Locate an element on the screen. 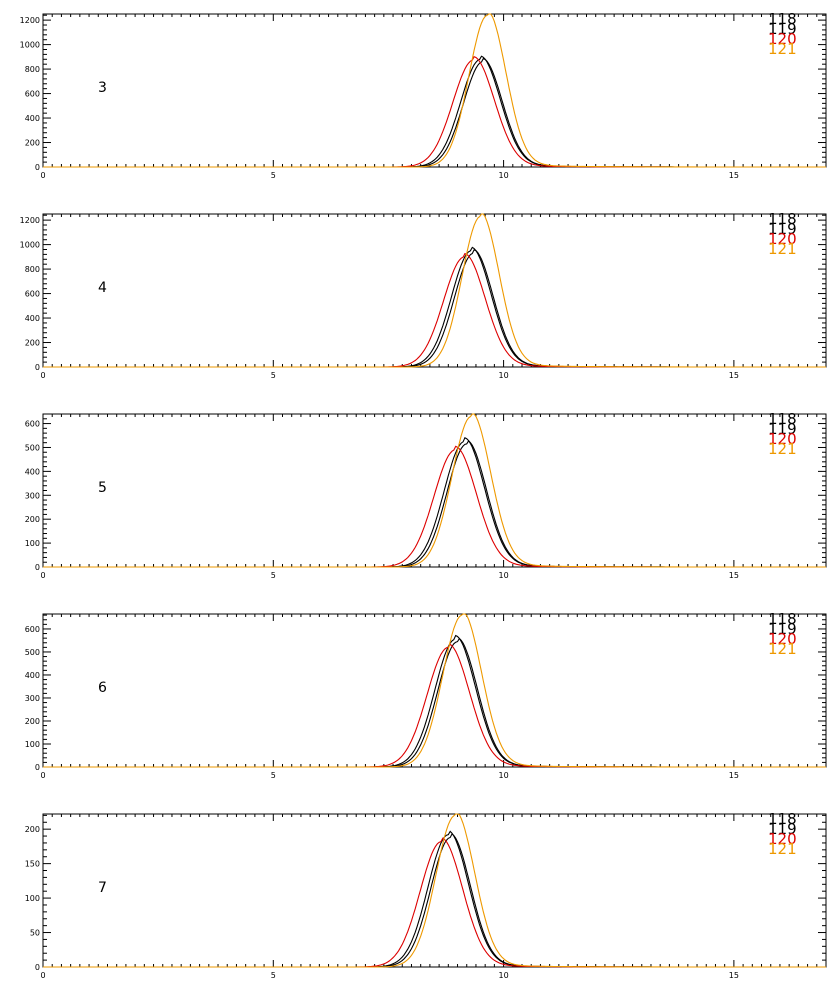 The width and height of the screenshot is (840, 1000). panel-label: 7 is located at coordinates (102, 888).